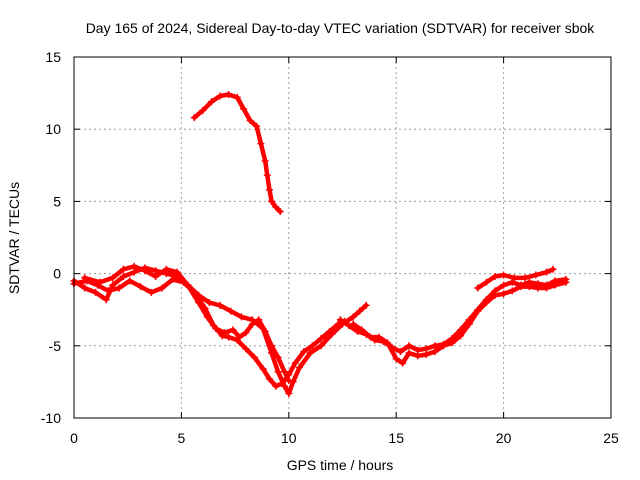 Image resolution: width=640 pixels, height=480 pixels. Describe the element at coordinates (51, 418) in the screenshot. I see `y-tick-label: -10` at that location.